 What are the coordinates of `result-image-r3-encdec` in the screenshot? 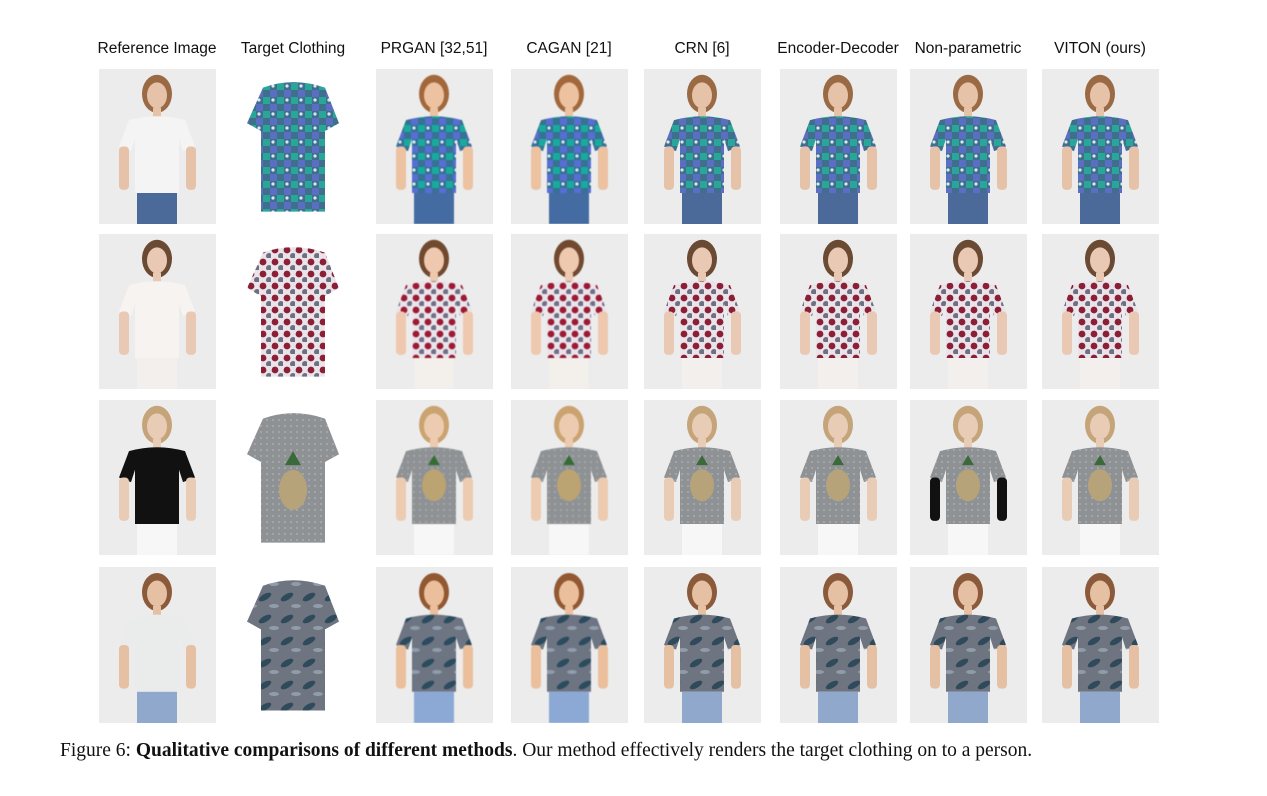 It's located at (838, 477).